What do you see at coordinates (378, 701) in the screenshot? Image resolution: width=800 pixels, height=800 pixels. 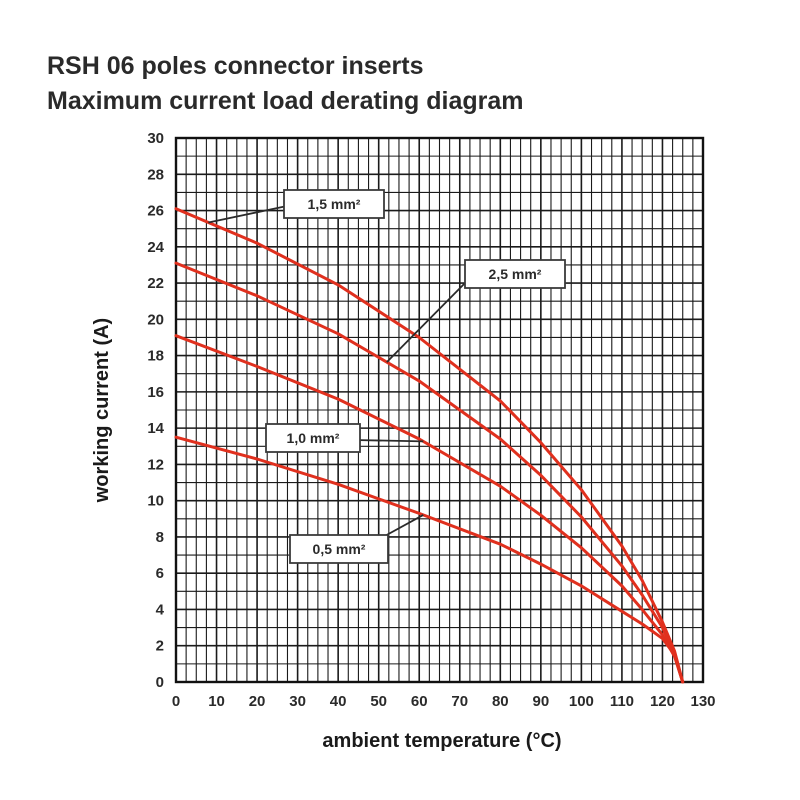 I see `x-tick-label: 50` at bounding box center [378, 701].